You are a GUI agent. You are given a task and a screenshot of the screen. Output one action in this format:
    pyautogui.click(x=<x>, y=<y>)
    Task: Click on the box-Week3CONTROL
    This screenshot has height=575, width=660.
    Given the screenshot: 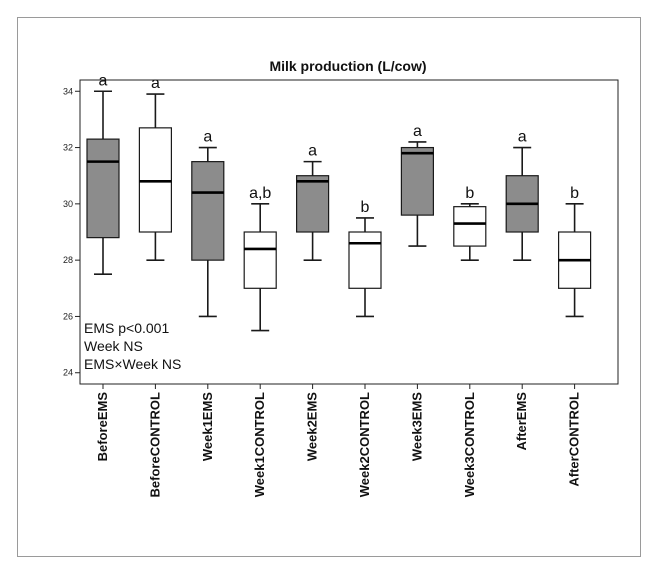 What is the action you would take?
    pyautogui.click(x=470, y=232)
    